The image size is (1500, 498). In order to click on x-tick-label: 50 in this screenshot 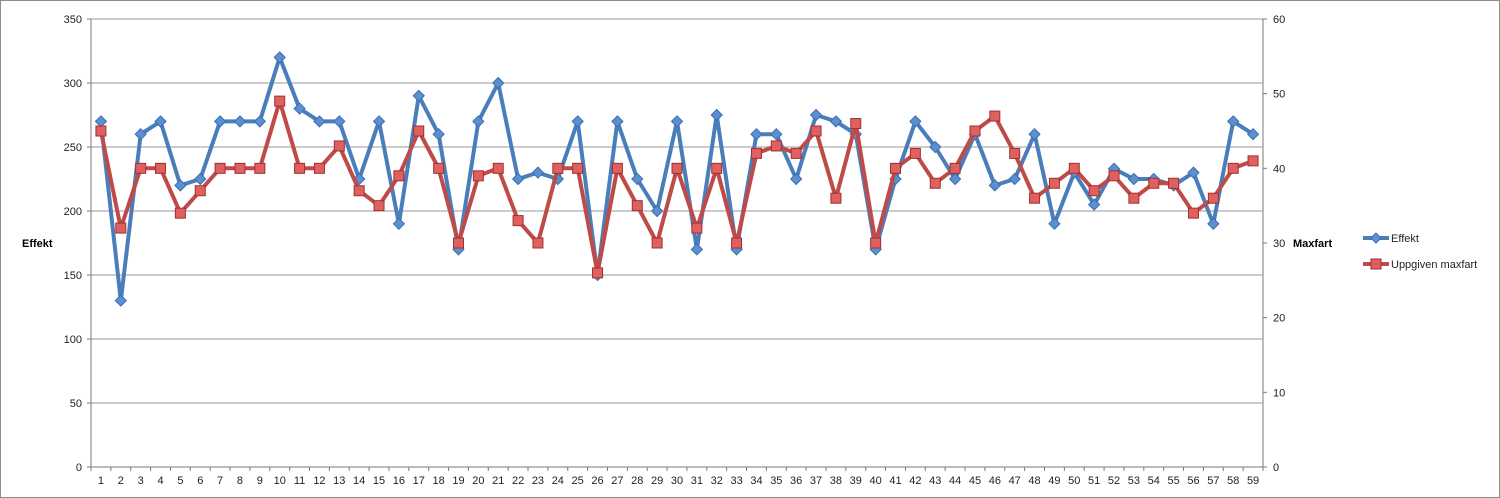, I will do `click(1074, 481)`.